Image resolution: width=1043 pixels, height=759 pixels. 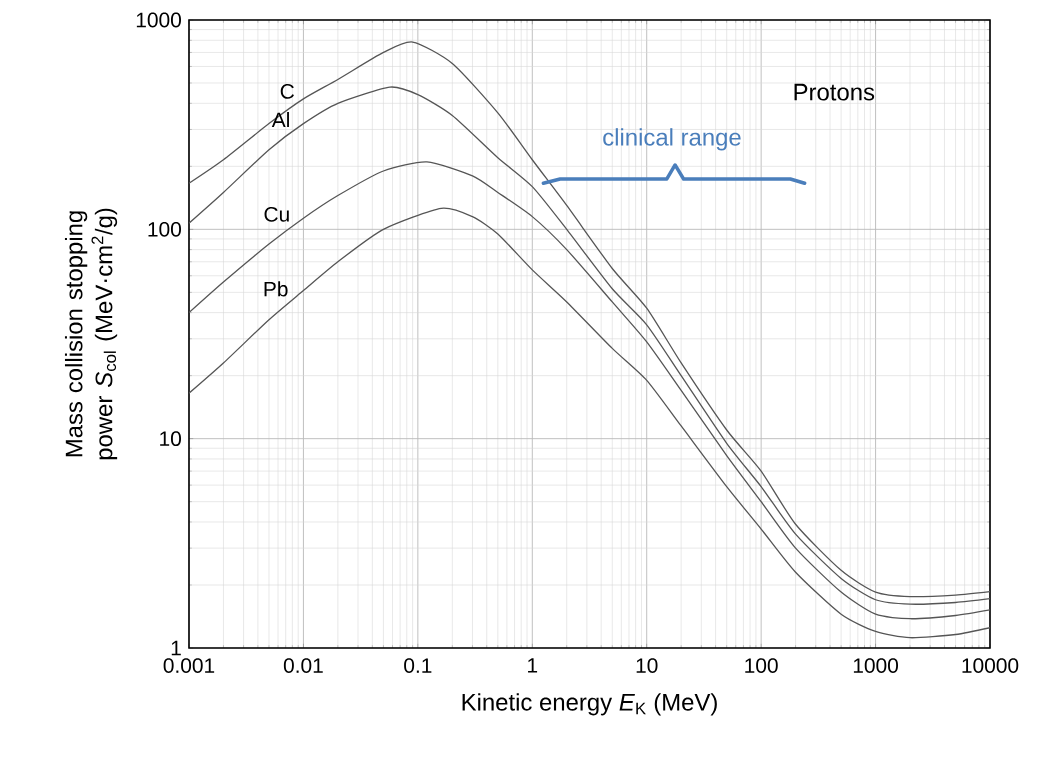 What do you see at coordinates (589, 704) in the screenshot?
I see `x-axis-title: Kinetic energy E$_{K}$ (MeV)` at bounding box center [589, 704].